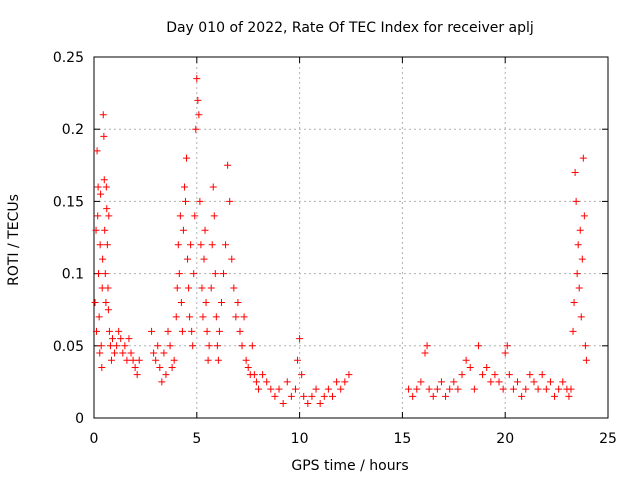  I want to click on x-tick-label: 5, so click(196, 439).